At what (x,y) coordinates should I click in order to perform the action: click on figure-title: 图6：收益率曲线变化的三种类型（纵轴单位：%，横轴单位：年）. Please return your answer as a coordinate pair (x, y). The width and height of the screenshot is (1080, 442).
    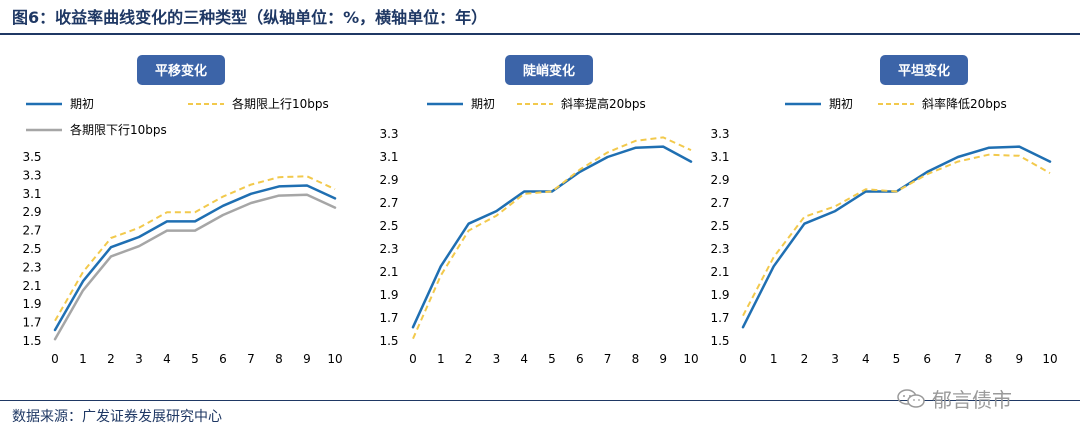
    Looking at the image, I should click on (250, 17).